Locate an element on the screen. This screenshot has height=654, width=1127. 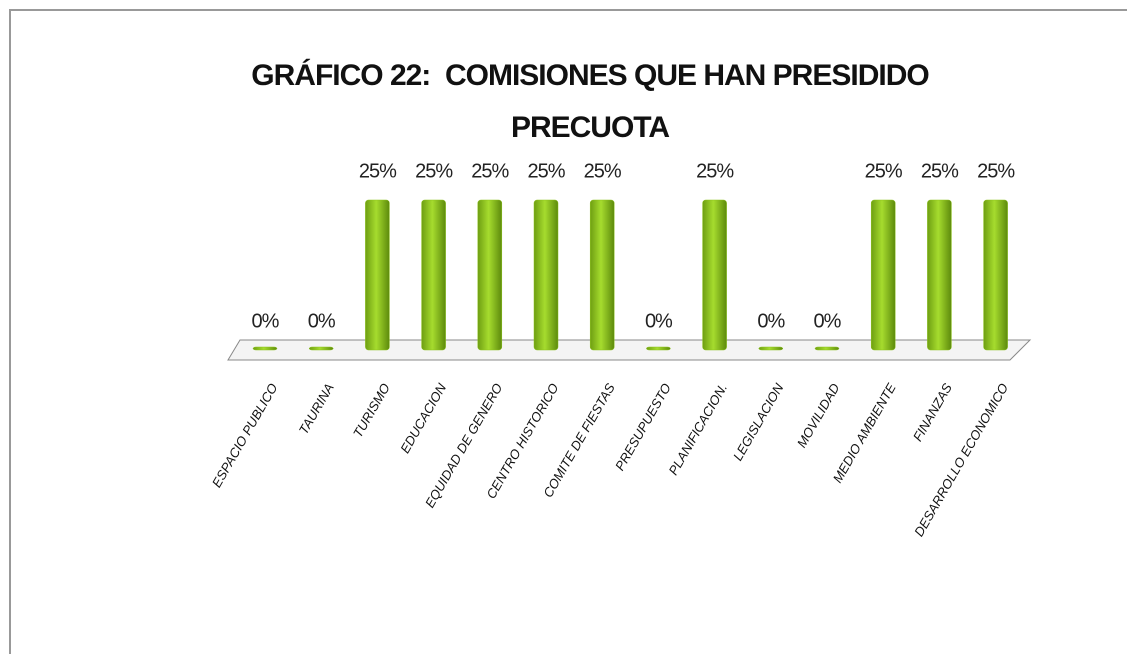
x-tick-label: EDUCACION is located at coordinates (423, 418).